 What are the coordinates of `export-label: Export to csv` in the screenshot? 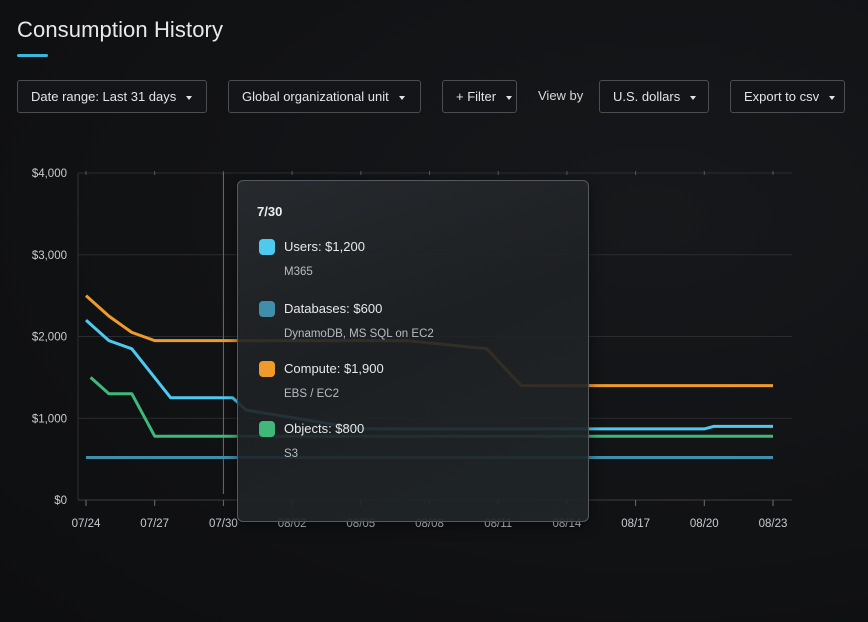 It's located at (782, 96).